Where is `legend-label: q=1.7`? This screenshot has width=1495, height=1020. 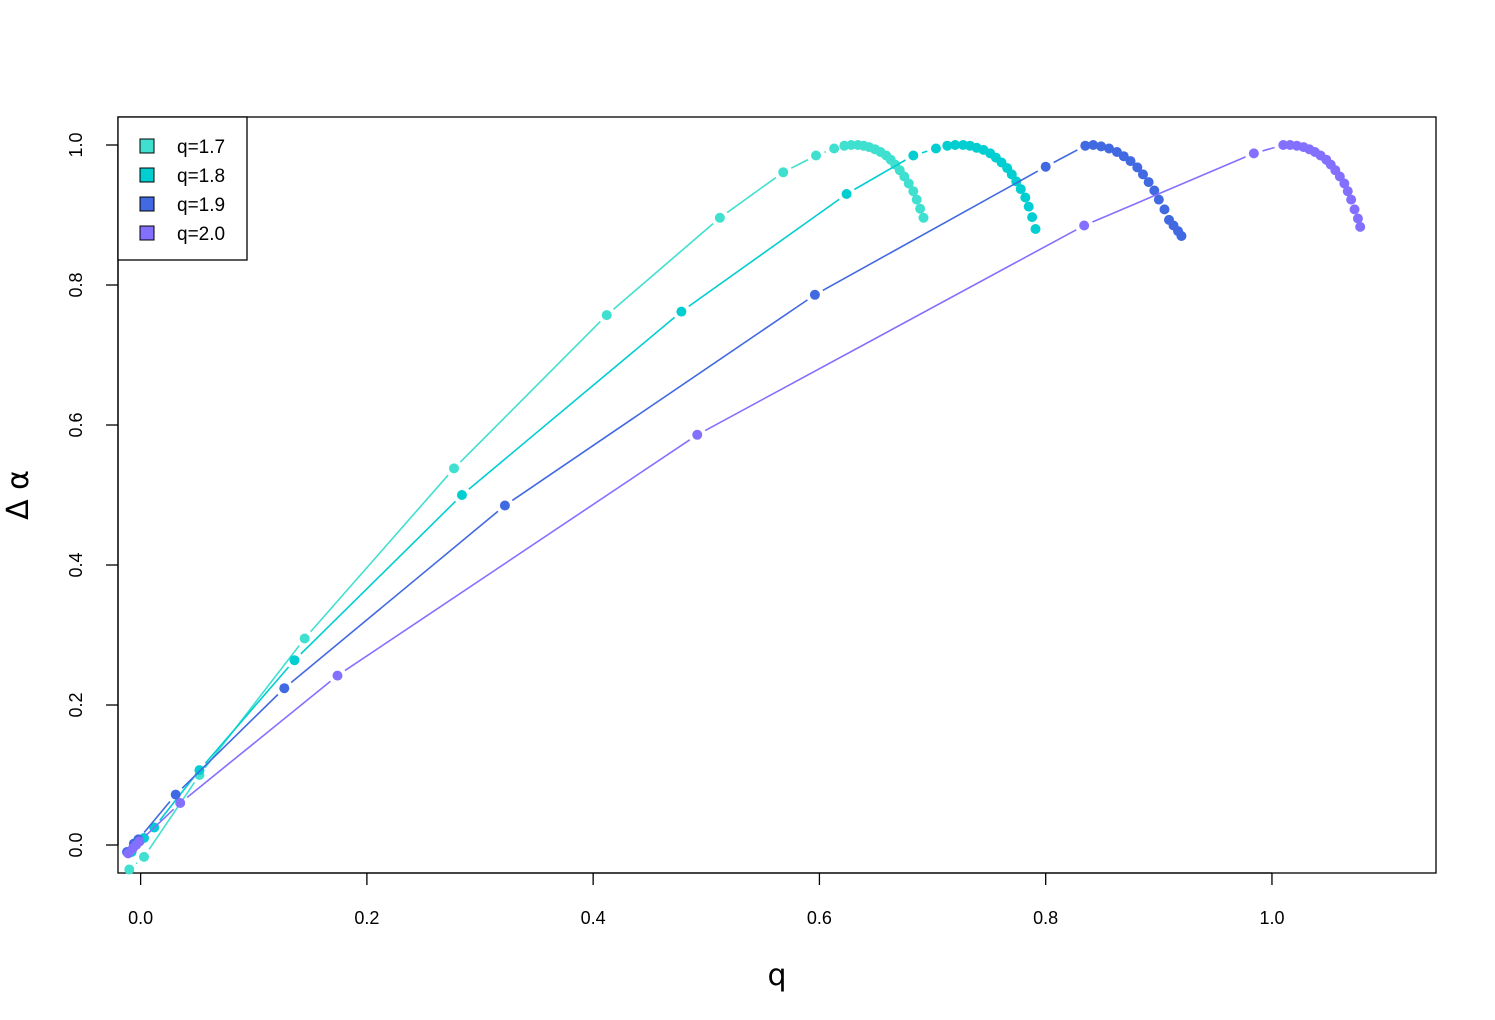
legend-label: q=1.7 is located at coordinates (201, 147).